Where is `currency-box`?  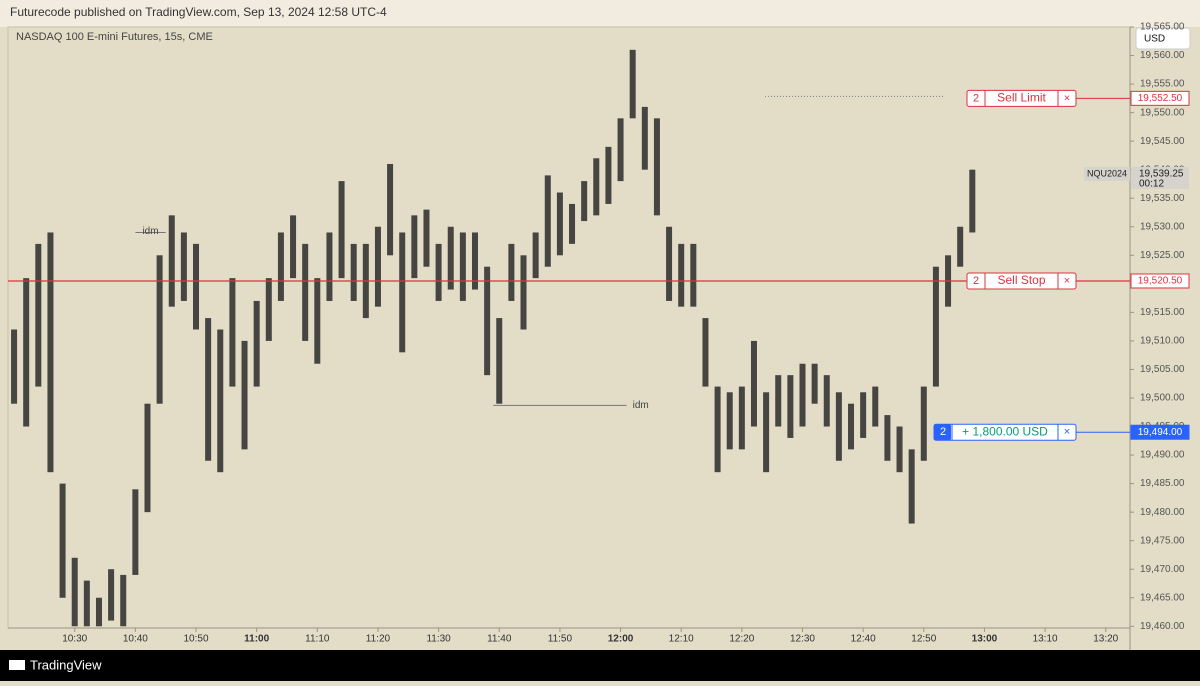 currency-box is located at coordinates (1163, 38).